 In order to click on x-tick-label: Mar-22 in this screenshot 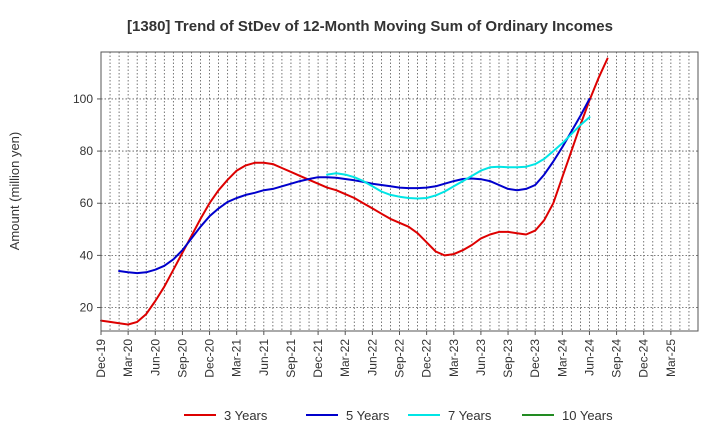, I will do `click(345, 358)`.